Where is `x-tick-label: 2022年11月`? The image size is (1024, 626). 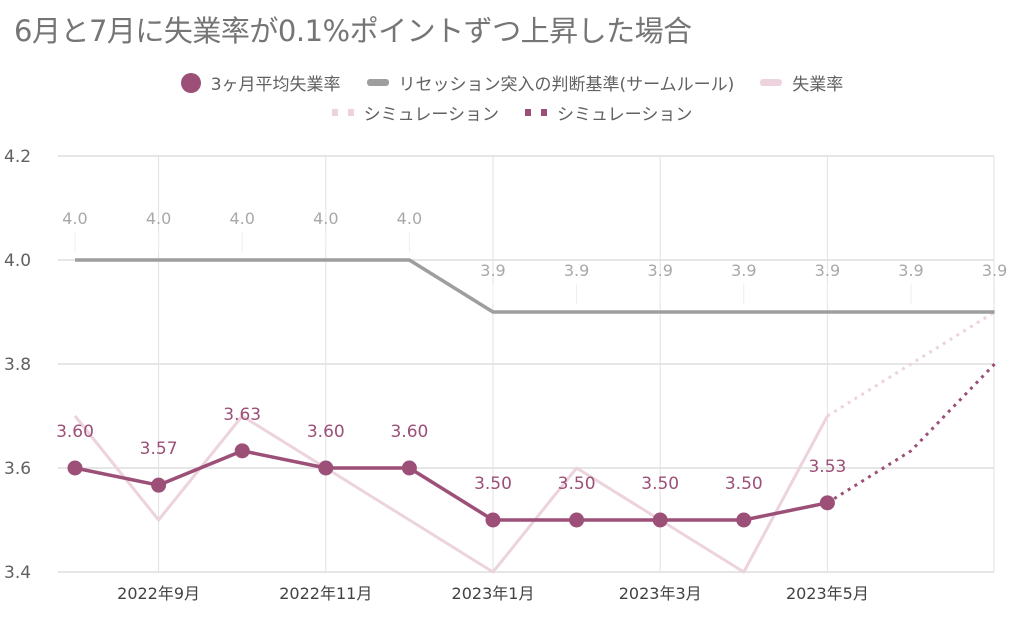 x-tick-label: 2022年11月 is located at coordinates (325, 593).